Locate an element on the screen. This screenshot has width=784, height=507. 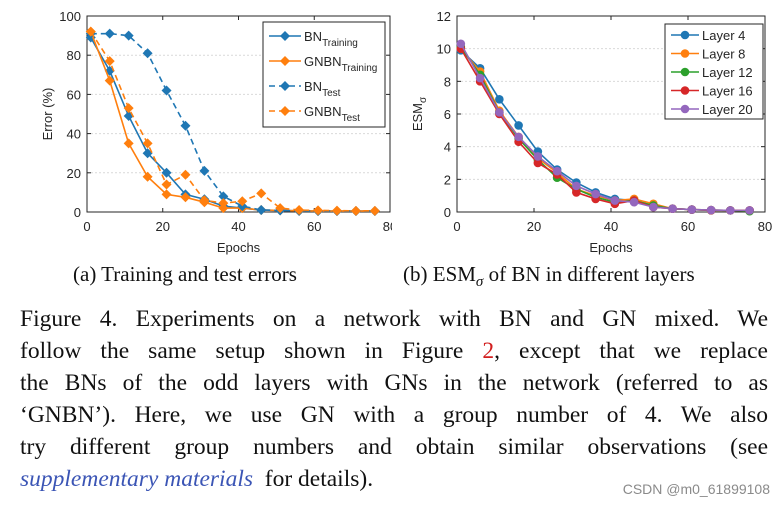
series-gnbntest is located at coordinates (232, 121).